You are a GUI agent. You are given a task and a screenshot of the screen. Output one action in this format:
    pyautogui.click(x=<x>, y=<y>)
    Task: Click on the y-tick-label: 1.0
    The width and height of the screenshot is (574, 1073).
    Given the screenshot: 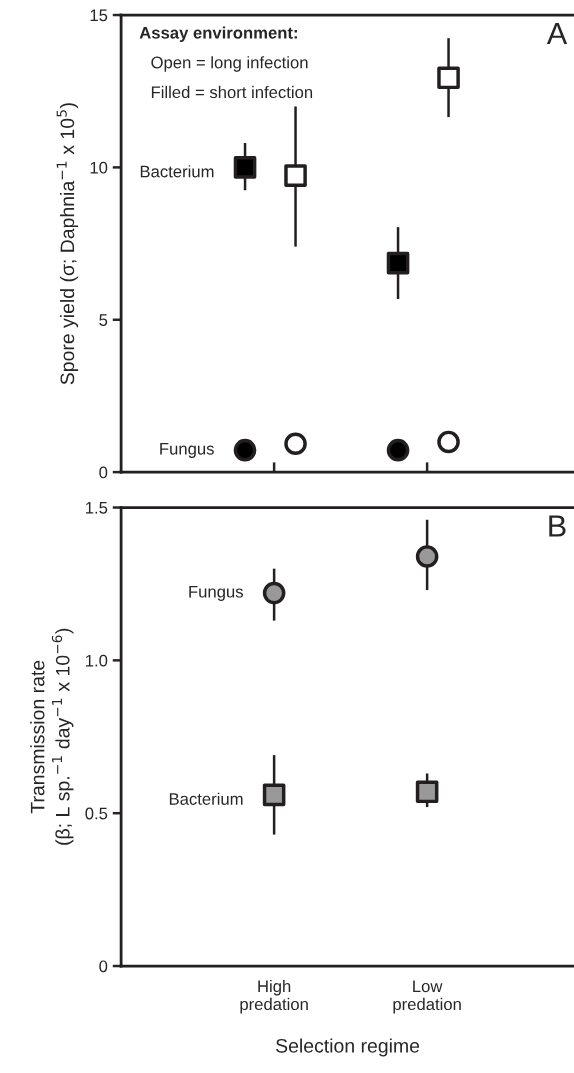 What is the action you would take?
    pyautogui.click(x=97, y=660)
    